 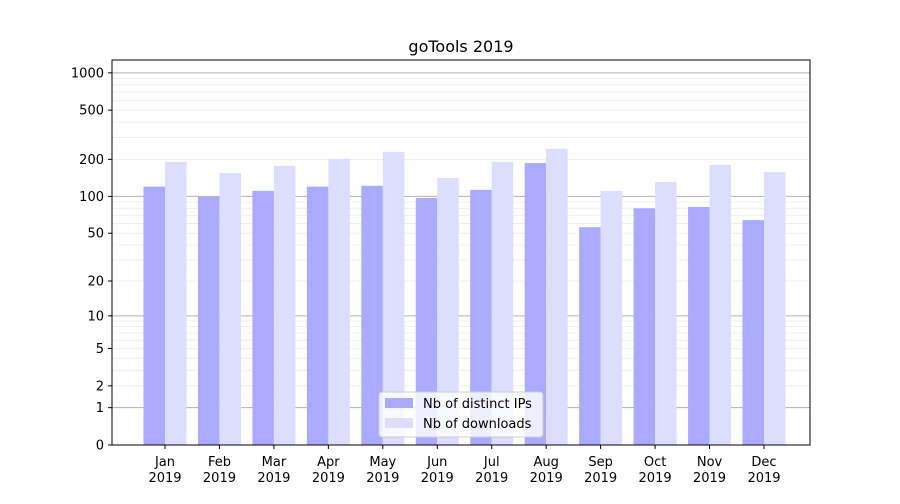 I want to click on x-tick-label: Feb 2019, so click(x=219, y=470).